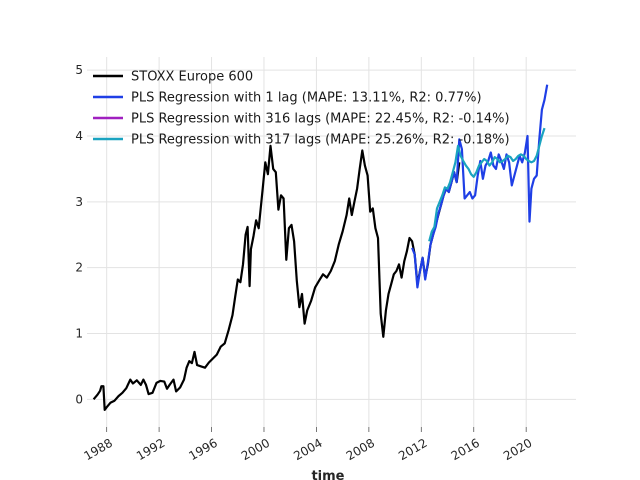 The image size is (640, 480). I want to click on y-axis-ticks: 0 1 2 3 4 5, so click(79, 234).